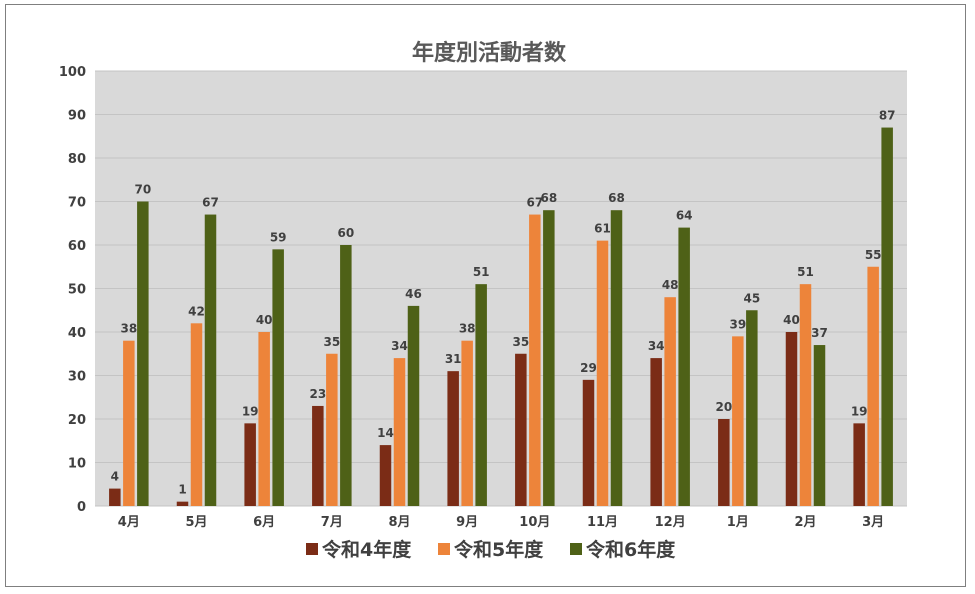 The width and height of the screenshot is (975, 594). I want to click on data-label: 64, so click(684, 216).